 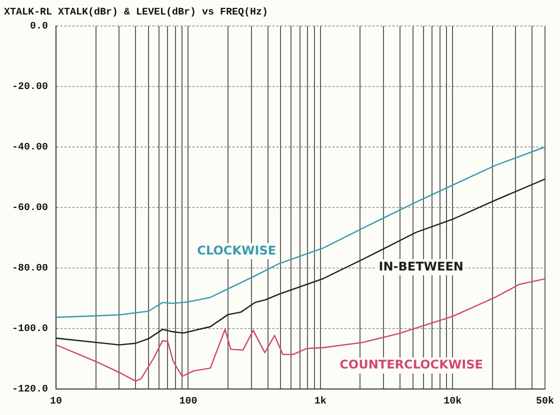 What do you see at coordinates (56, 402) in the screenshot?
I see `x-tick-label: 10` at bounding box center [56, 402].